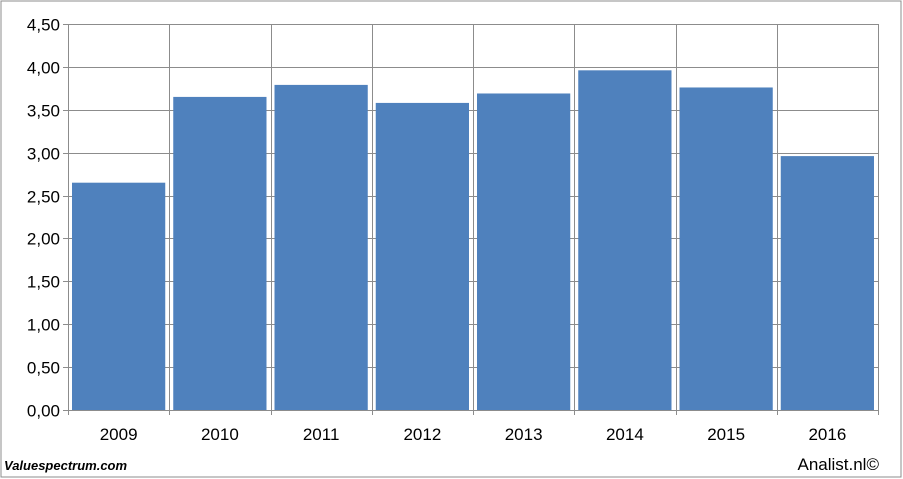 This screenshot has height=479, width=903. I want to click on bar-2011, so click(321, 247).